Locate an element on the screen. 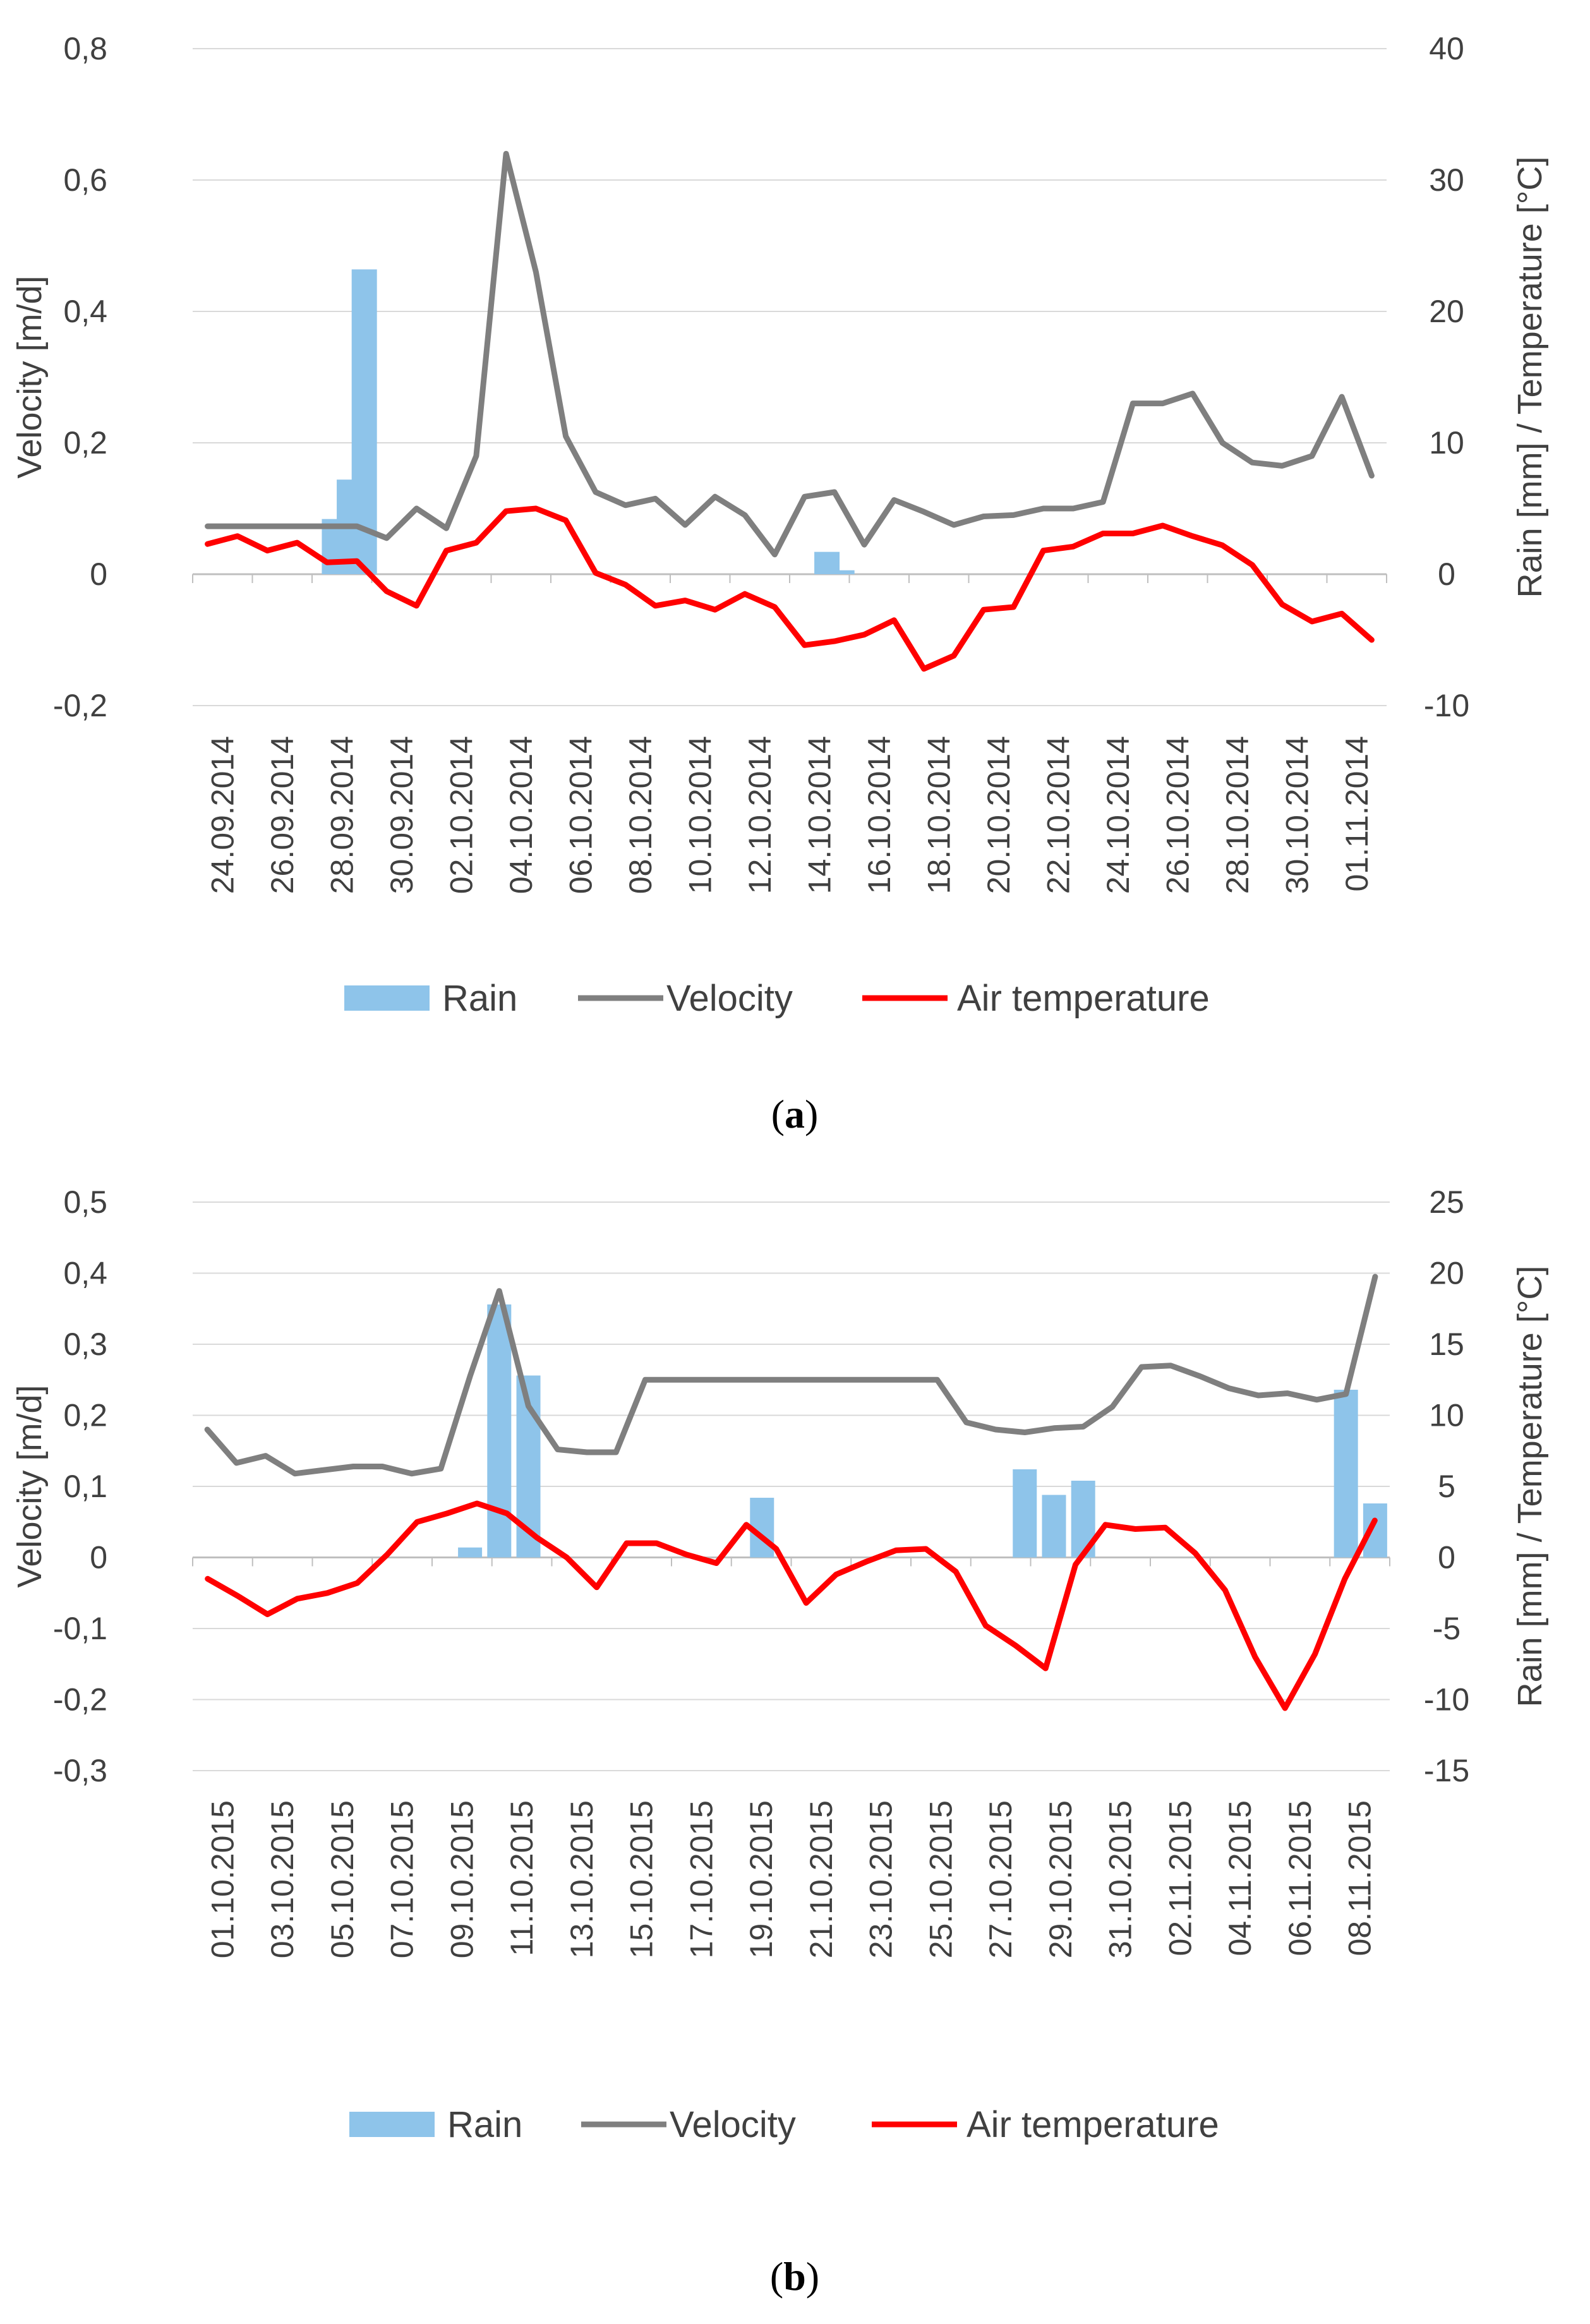  caption-letter: b is located at coordinates (794, 2276).